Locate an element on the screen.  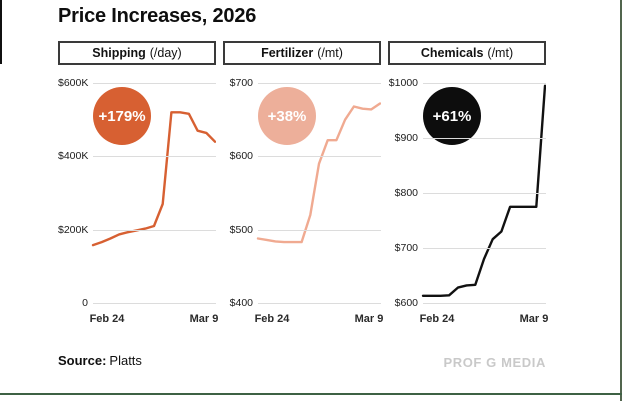
y-axis-tick-label: $900 is located at coordinates (406, 138).